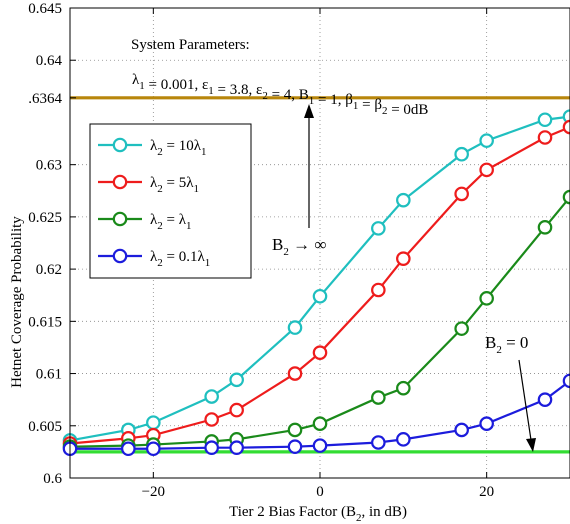 This screenshot has height=524, width=570. Describe the element at coordinates (320, 492) in the screenshot. I see `x-tick-label: 0` at that location.